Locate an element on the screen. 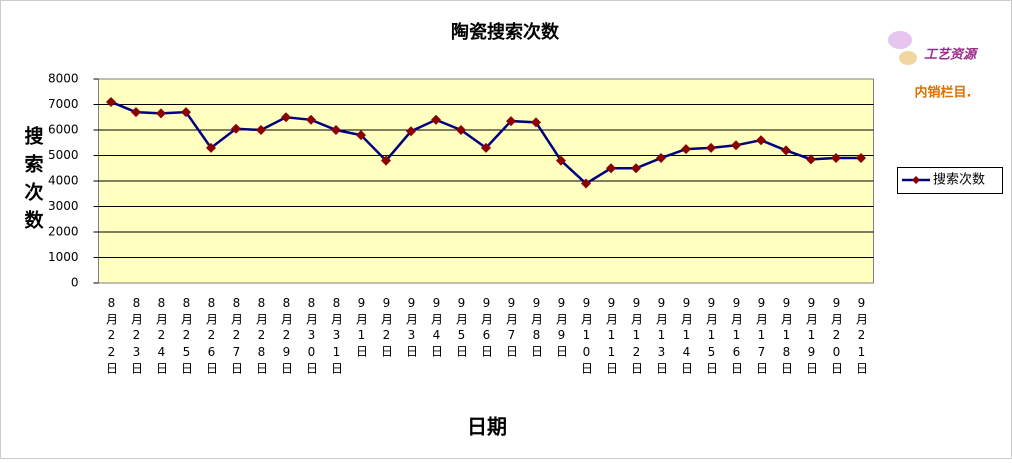 The width and height of the screenshot is (1012, 463). x-tick-label: 9月21日 is located at coordinates (862, 336).